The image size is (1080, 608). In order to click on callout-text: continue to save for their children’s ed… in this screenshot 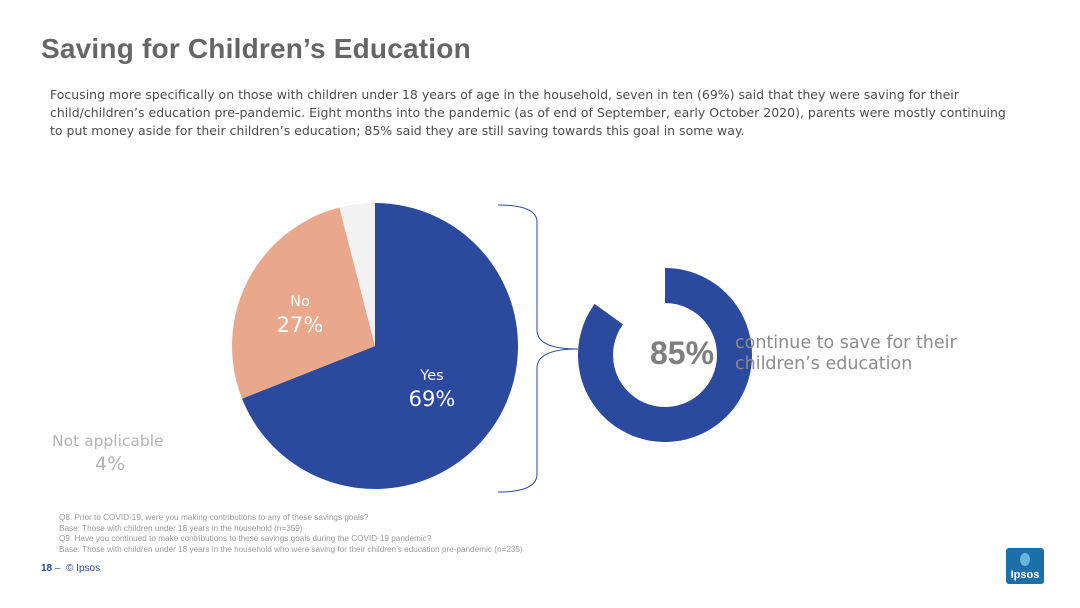, I will do `click(846, 353)`.